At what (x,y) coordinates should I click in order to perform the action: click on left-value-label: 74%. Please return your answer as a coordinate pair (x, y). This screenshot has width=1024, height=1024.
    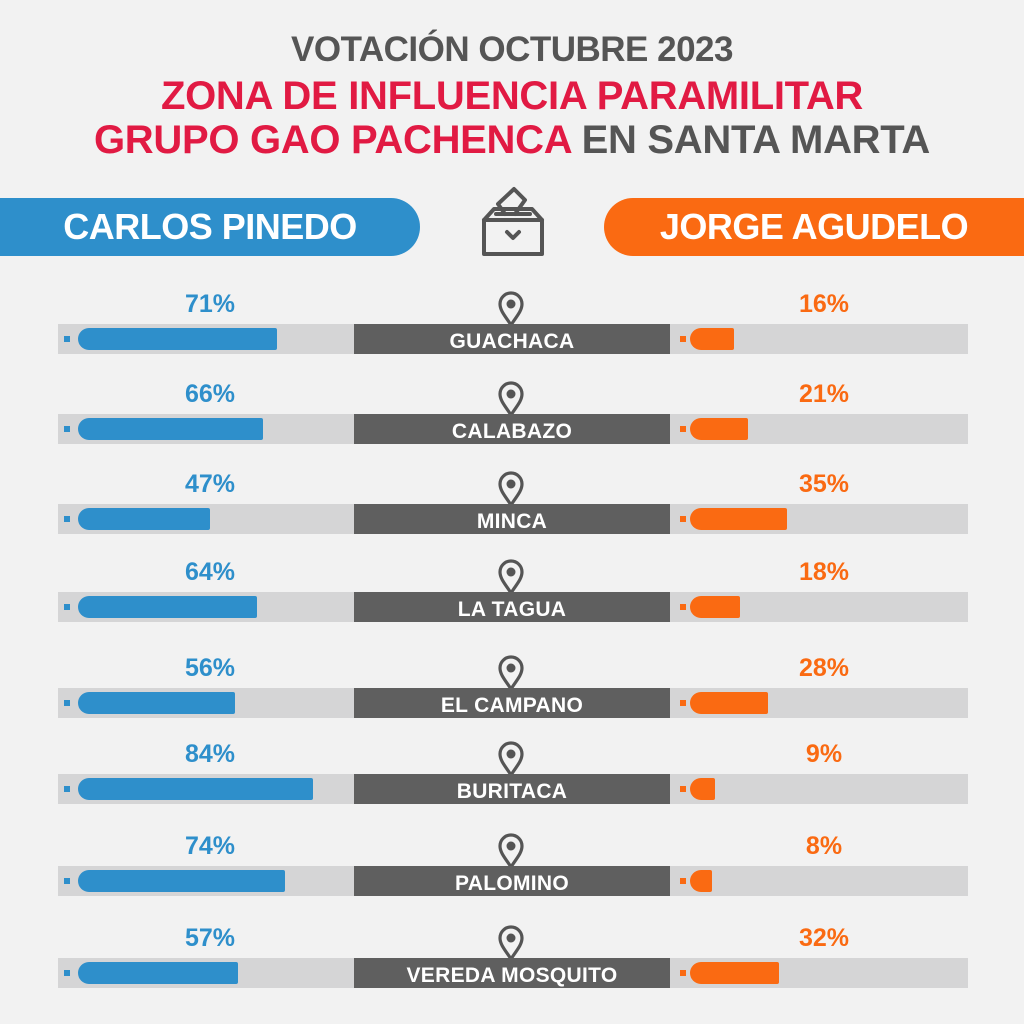
    Looking at the image, I should click on (210, 846).